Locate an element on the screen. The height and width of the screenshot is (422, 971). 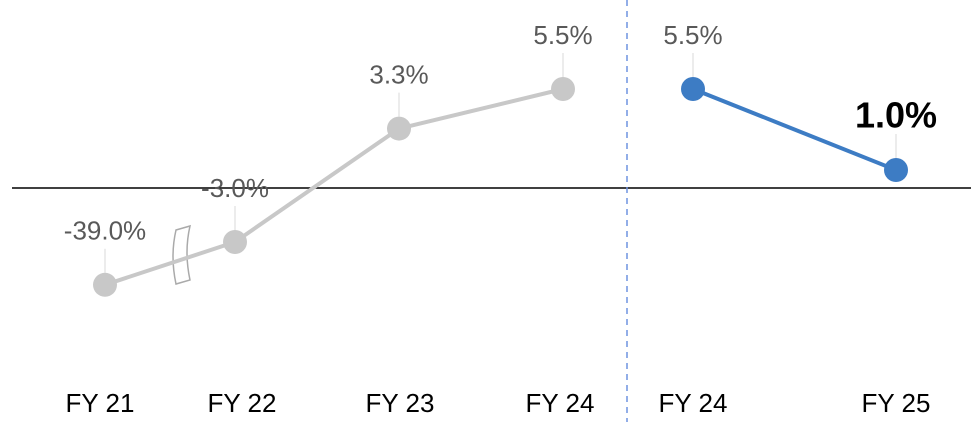
x-tick-label: FY 22 is located at coordinates (242, 403).